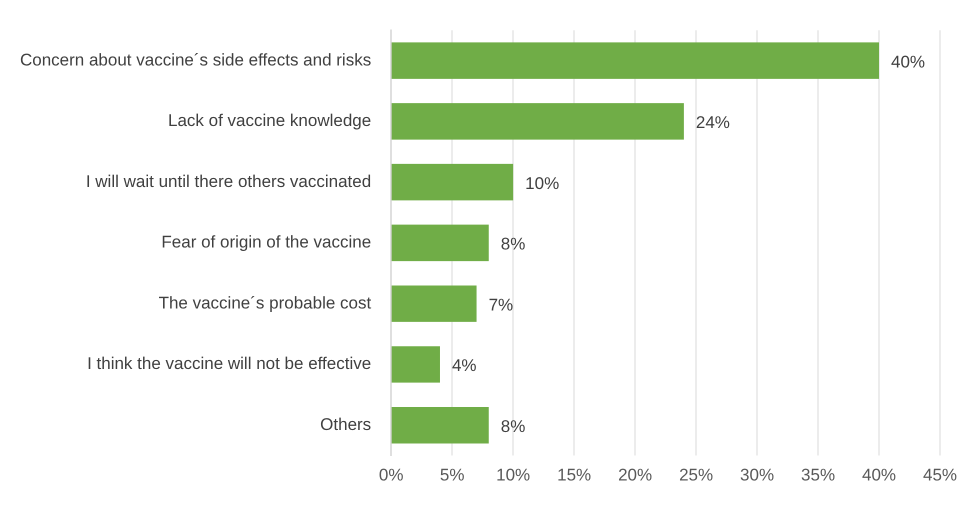 This screenshot has width=975, height=508. I want to click on data-label: 7%, so click(501, 304).